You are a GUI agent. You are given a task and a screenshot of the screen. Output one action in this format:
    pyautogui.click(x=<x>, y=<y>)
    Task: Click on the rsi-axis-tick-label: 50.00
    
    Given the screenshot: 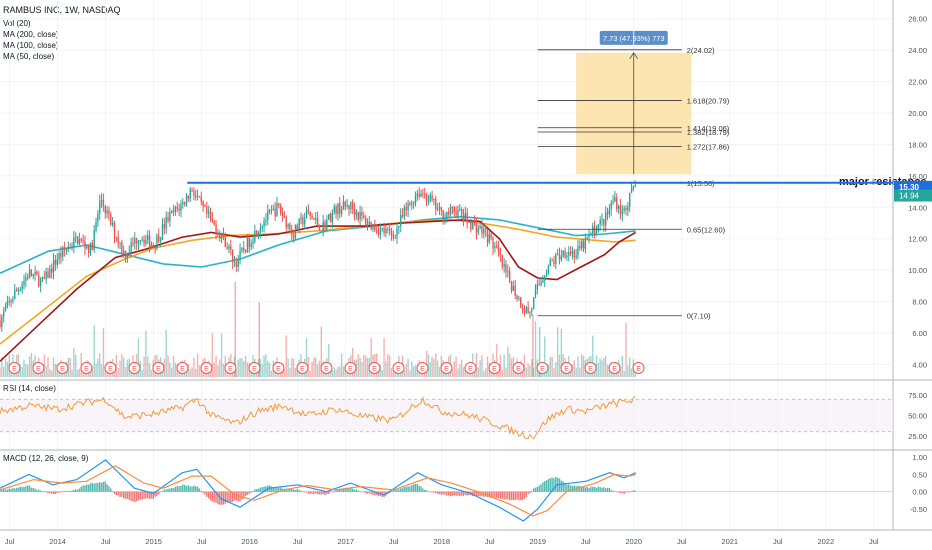 What is the action you would take?
    pyautogui.click(x=917, y=416)
    